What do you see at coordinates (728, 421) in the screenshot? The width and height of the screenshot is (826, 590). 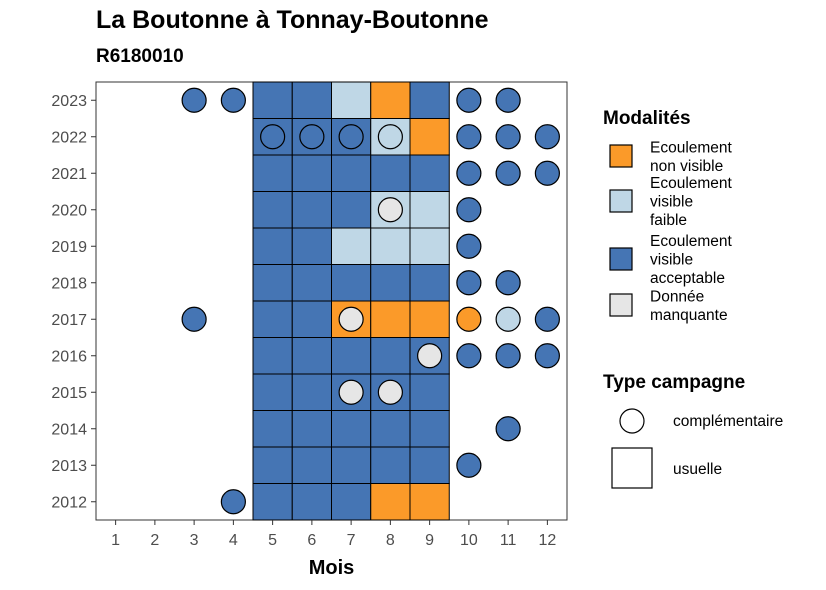 I see `legend-label-complementaire: complémentaire` at bounding box center [728, 421].